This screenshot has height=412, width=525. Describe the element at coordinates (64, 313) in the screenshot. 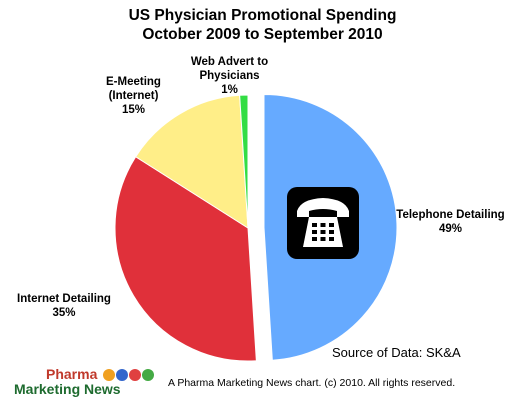

I see `slice-label-percent: 35%` at that location.